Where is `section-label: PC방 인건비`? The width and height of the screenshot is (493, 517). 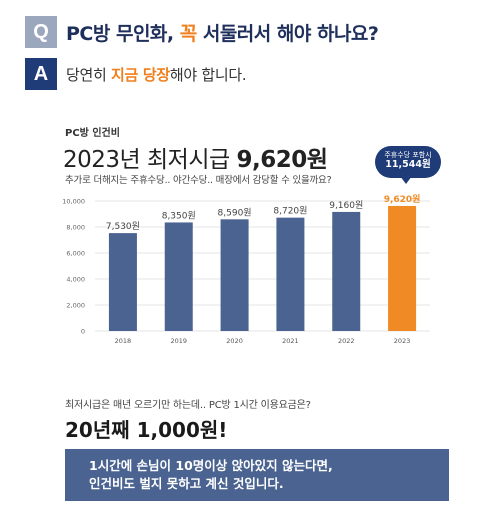 section-label: PC방 인건비 is located at coordinates (92, 133).